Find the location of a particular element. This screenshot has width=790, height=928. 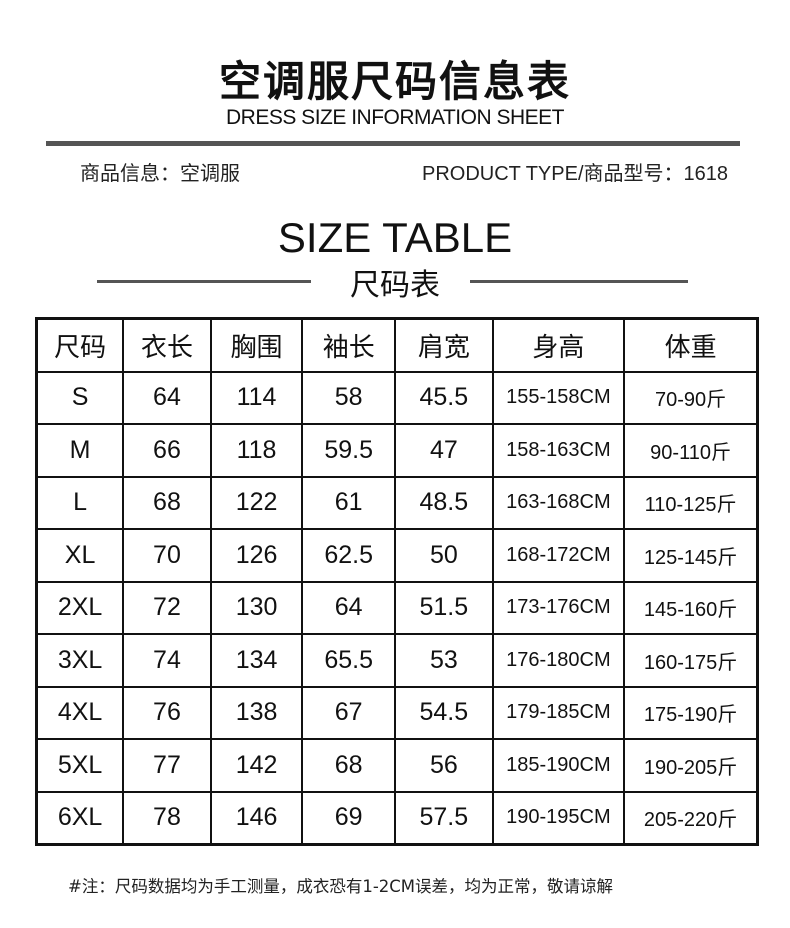

table-cell: 160-175斤 is located at coordinates (691, 660).